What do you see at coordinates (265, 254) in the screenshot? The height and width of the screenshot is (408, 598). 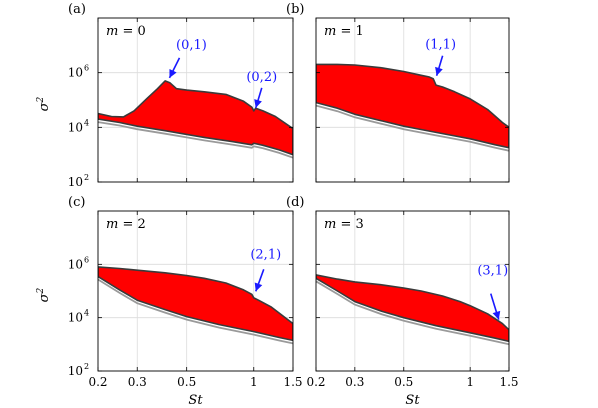 I see `annotation-label: (2,1)` at bounding box center [265, 254].